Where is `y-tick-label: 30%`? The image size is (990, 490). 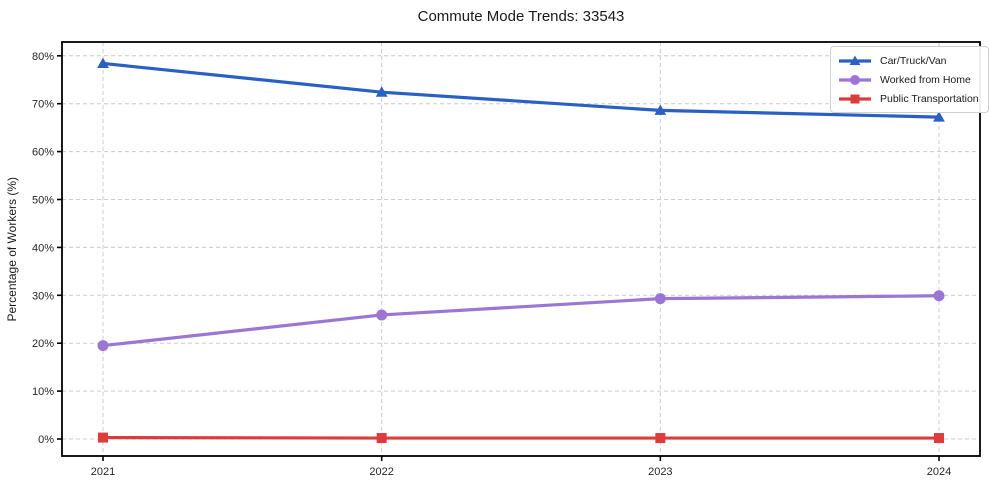 y-tick-label: 30% is located at coordinates (43, 296).